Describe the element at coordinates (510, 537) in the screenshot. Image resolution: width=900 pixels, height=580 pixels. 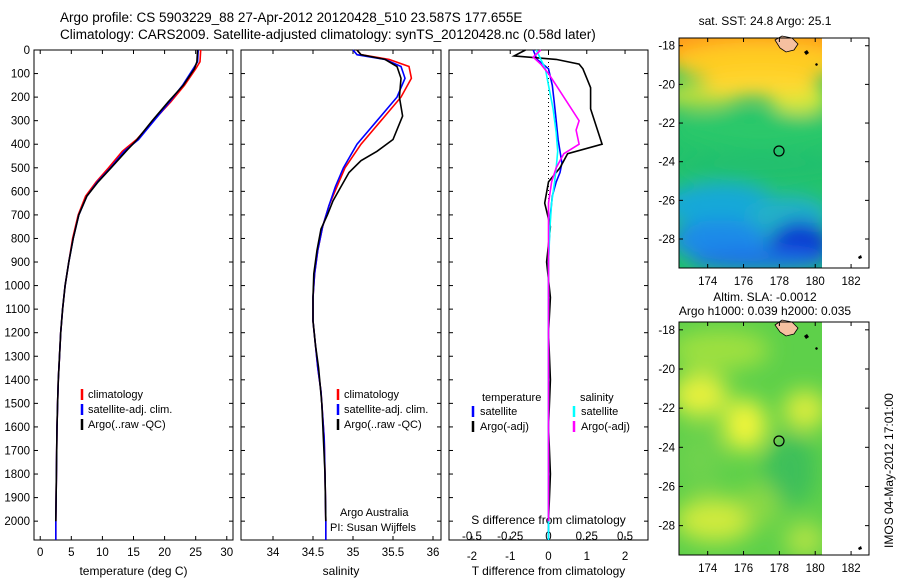
I see `xtick-label-S: -0.25` at that location.